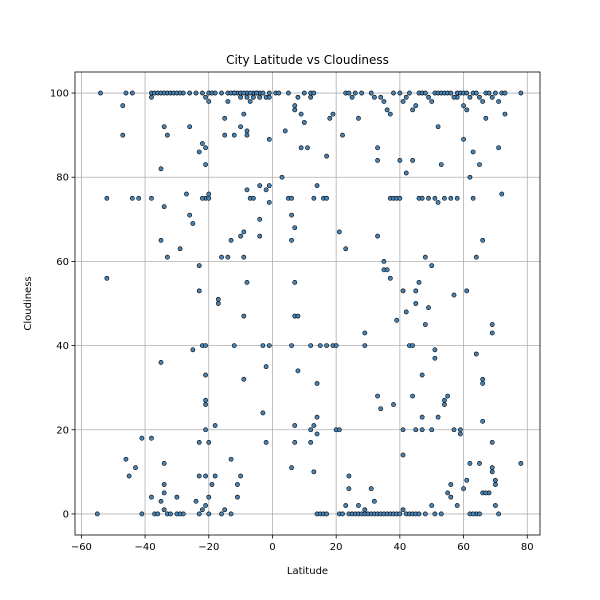 The height and width of the screenshot is (600, 600). I want to click on x-tick-label: −20, so click(208, 547).